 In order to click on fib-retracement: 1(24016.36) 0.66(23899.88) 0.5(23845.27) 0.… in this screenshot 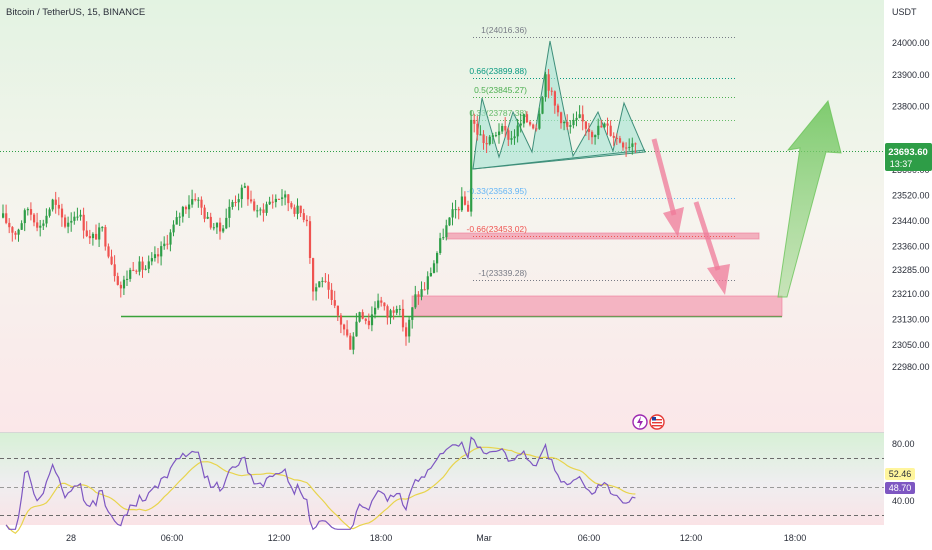, I will do `click(601, 153)`.